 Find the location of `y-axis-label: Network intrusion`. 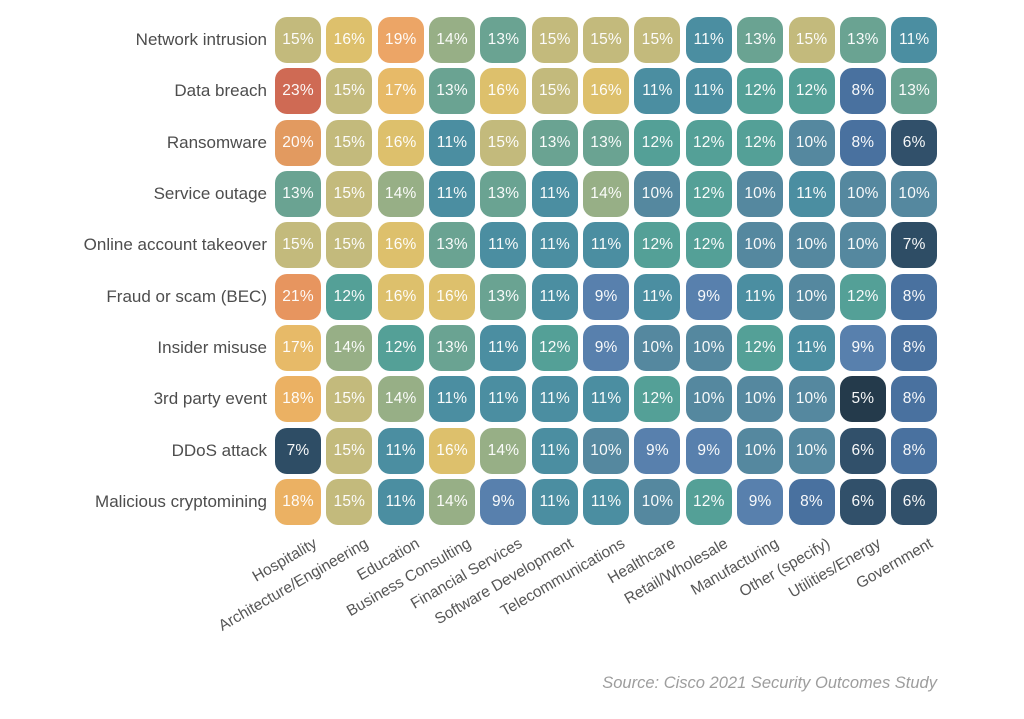

y-axis-label: Network intrusion is located at coordinates (201, 39).